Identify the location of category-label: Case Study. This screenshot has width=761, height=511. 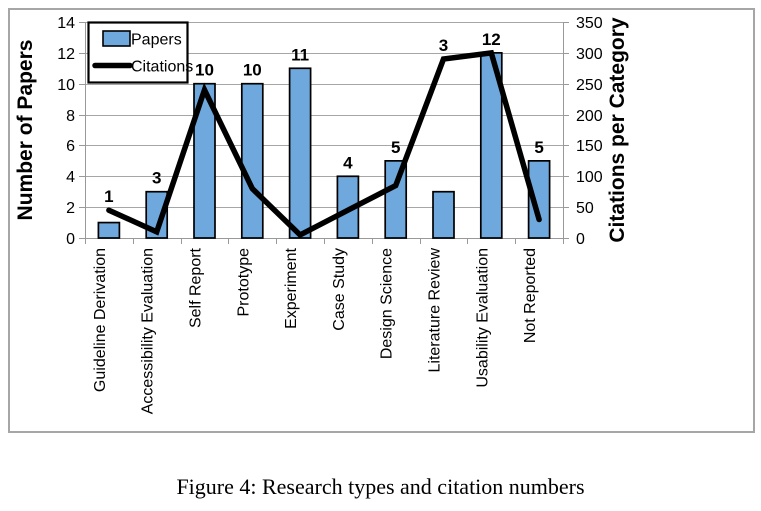
(339, 289).